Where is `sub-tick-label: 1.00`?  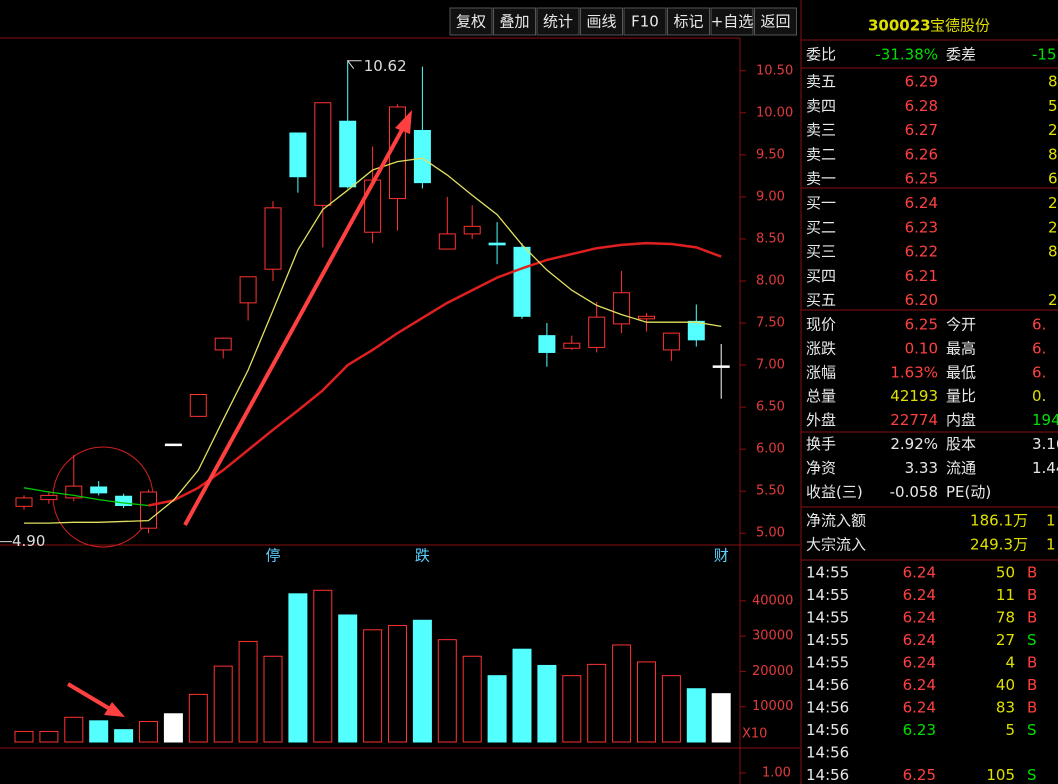
sub-tick-label: 1.00 is located at coordinates (776, 773).